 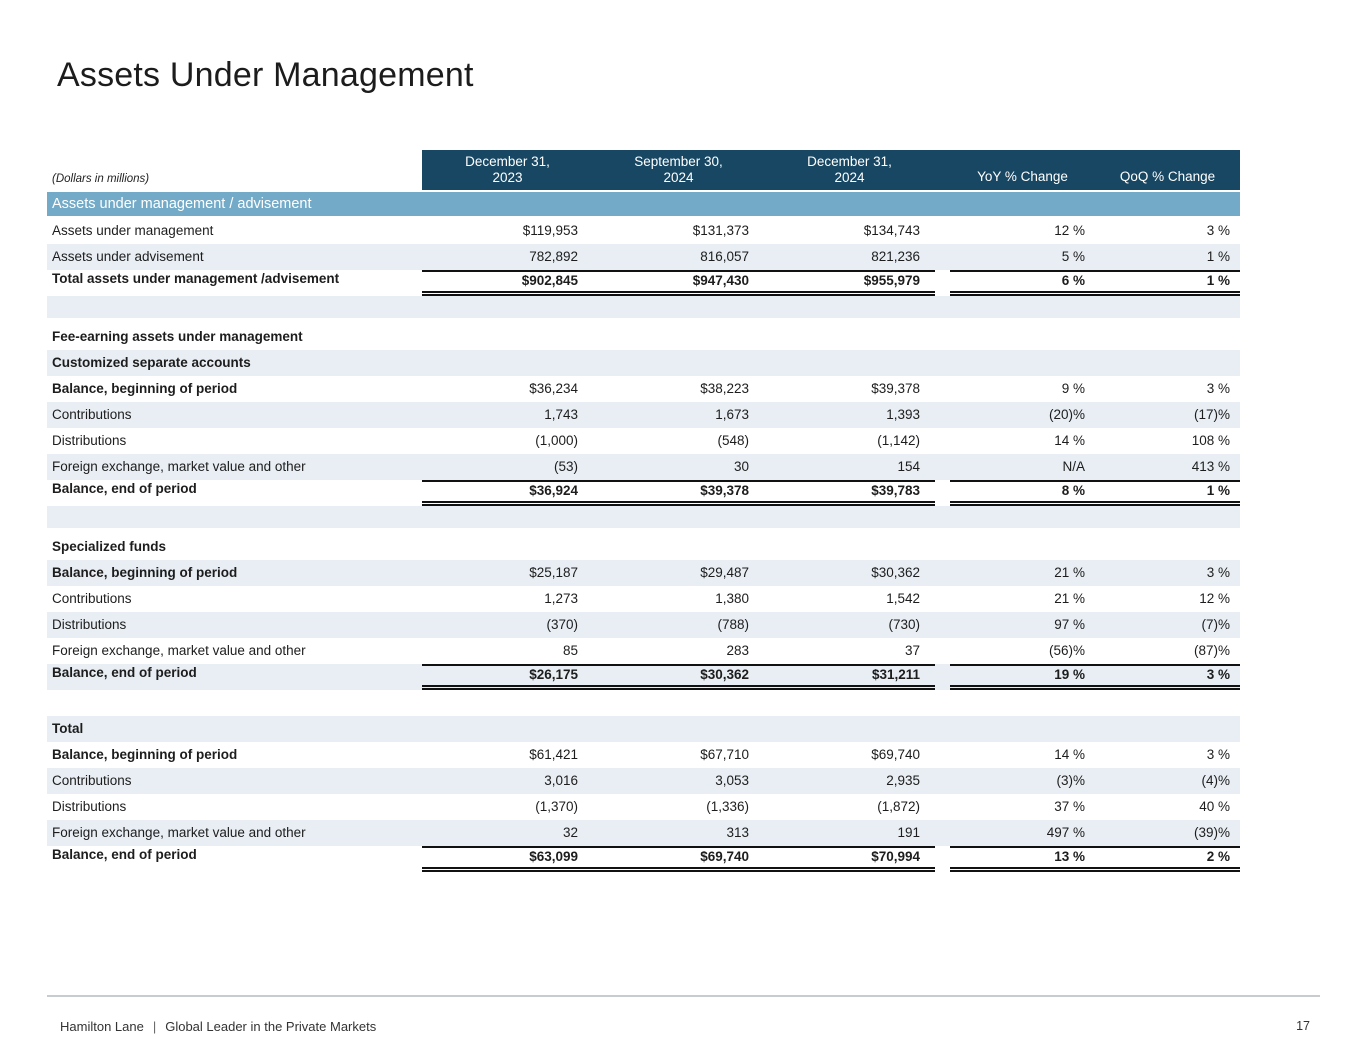 I want to click on cell-dec-31-2023: 3,016, so click(x=561, y=780).